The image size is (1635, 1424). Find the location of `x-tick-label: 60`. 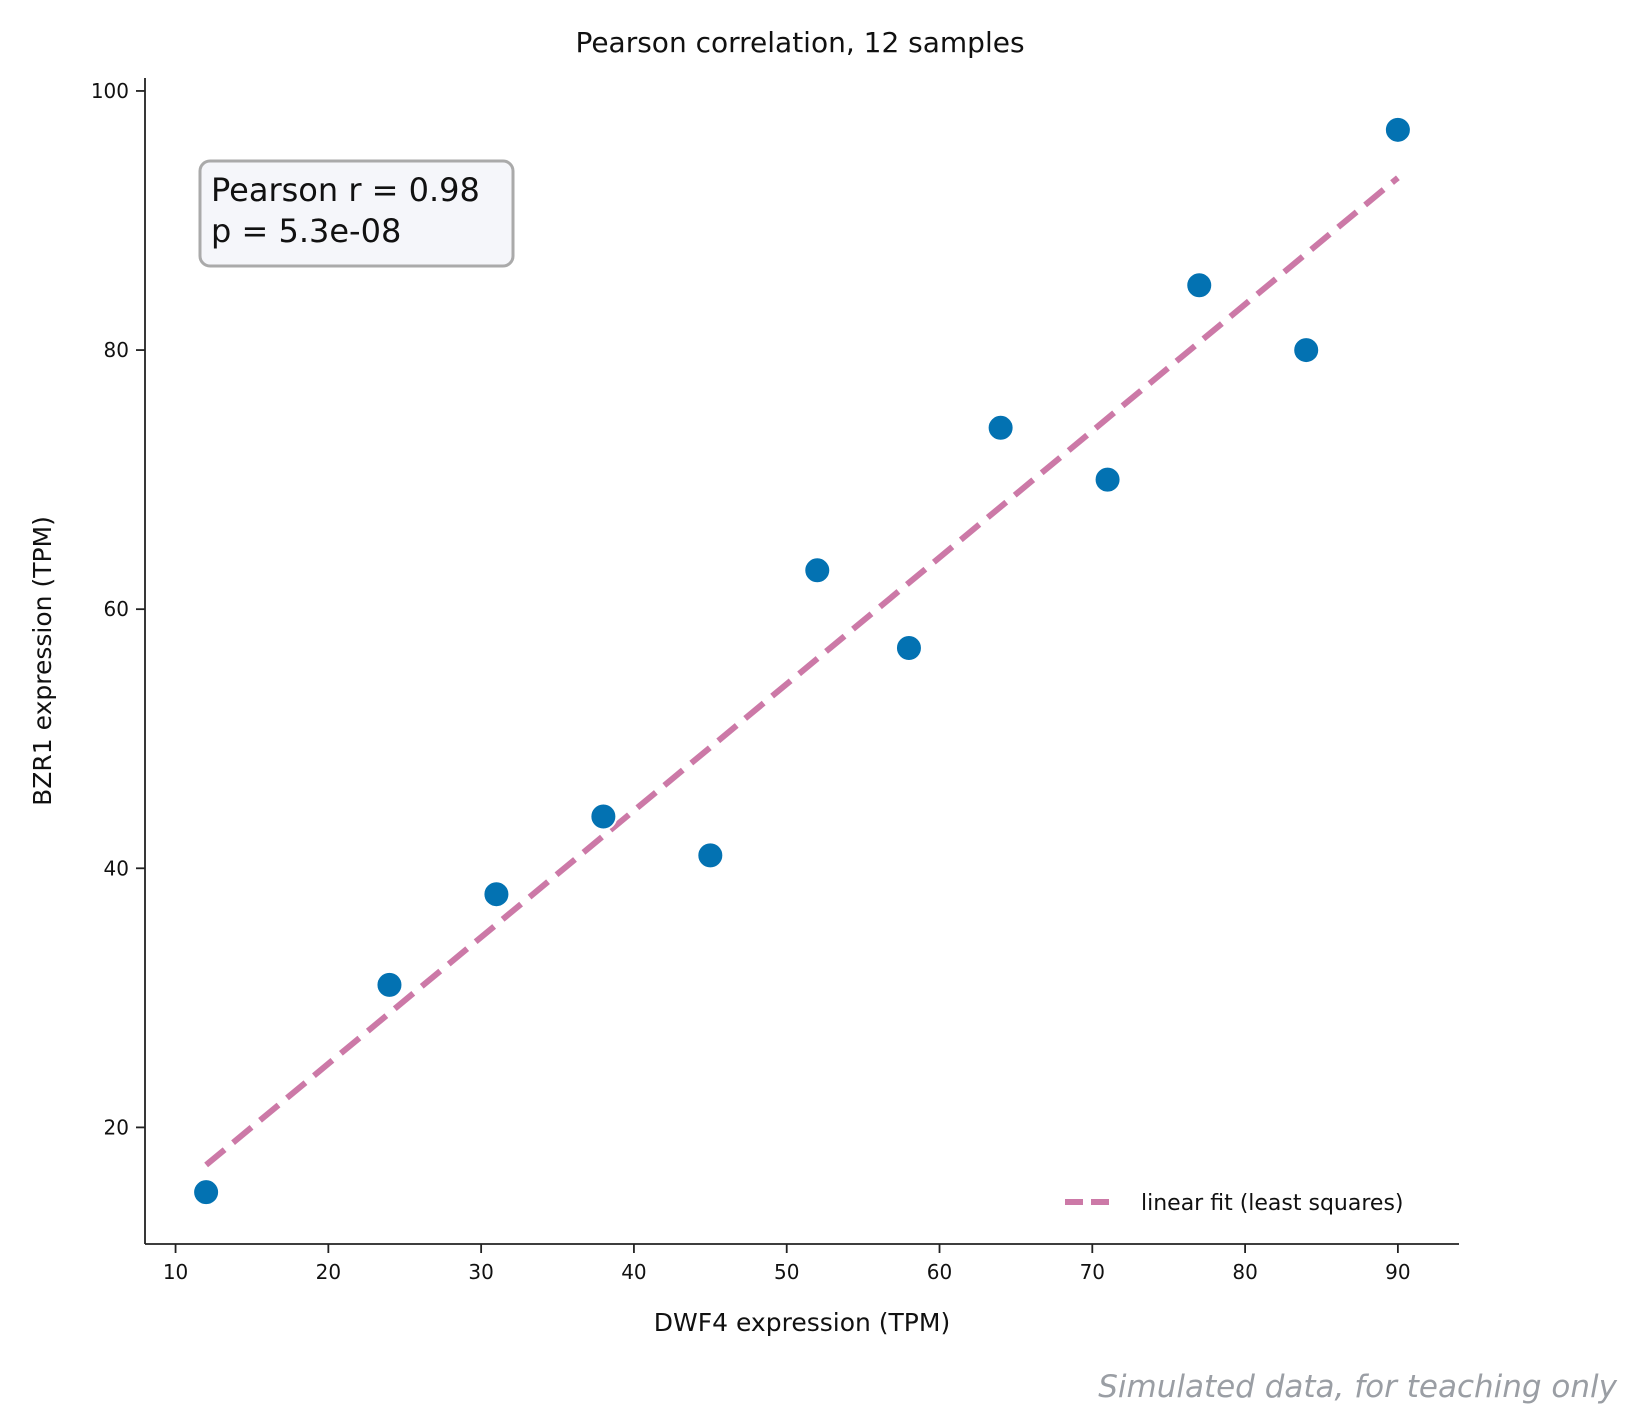

x-tick-label: 60 is located at coordinates (939, 1272).